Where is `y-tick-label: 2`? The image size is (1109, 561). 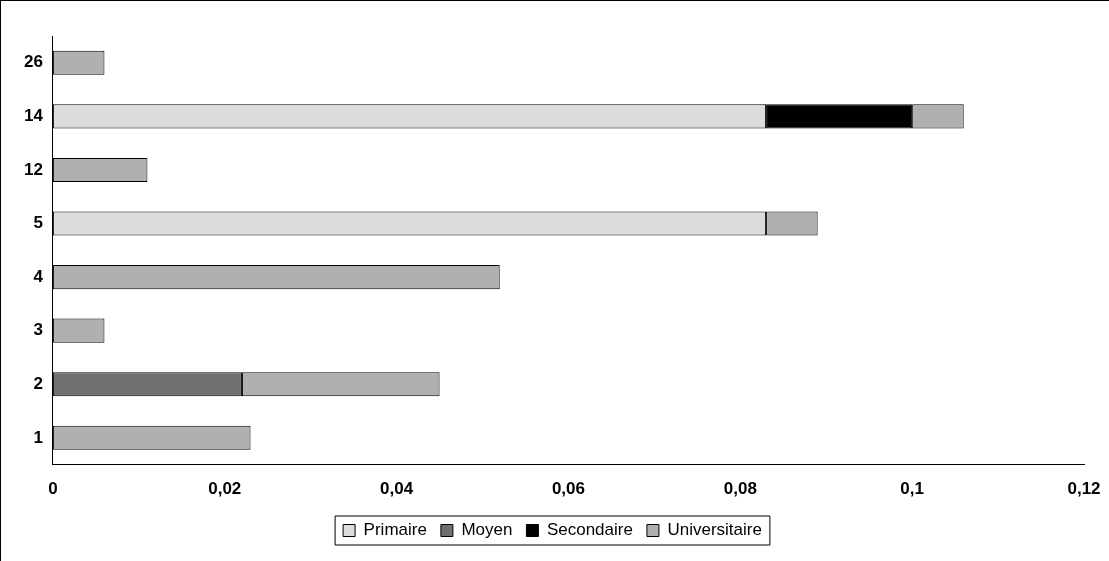
y-tick-label: 2 is located at coordinates (38, 383).